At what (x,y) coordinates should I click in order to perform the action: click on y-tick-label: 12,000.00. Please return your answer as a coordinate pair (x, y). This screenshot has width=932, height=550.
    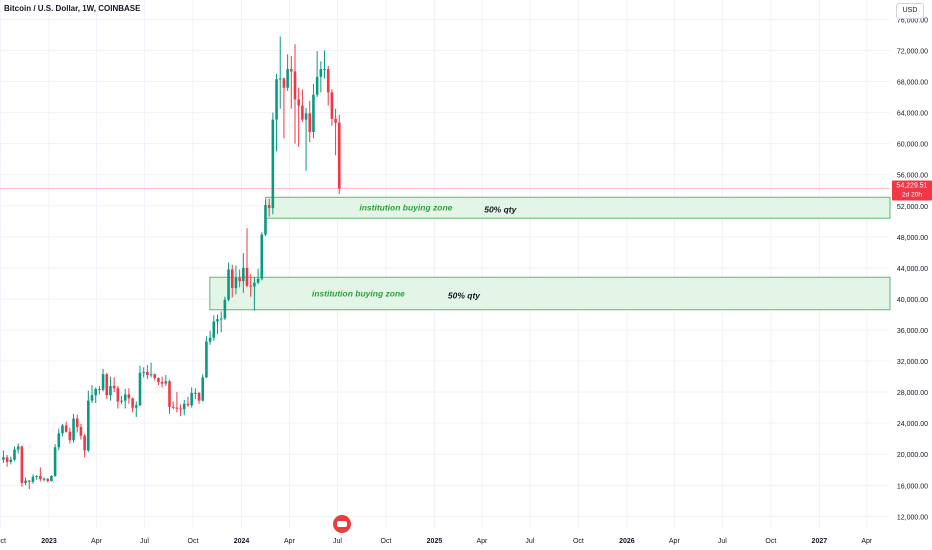
    Looking at the image, I should click on (912, 517).